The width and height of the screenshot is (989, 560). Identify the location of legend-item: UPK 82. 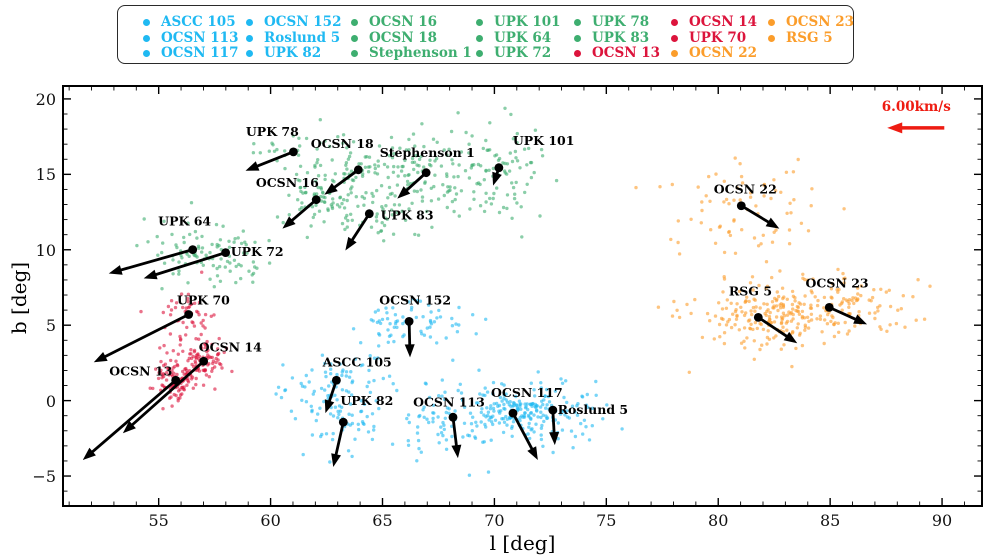
(283, 53).